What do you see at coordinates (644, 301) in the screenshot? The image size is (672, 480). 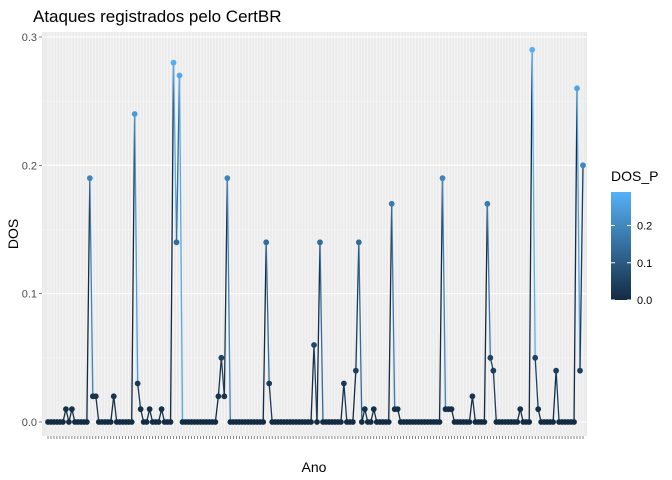 I see `legend-tick-label: 0.0` at bounding box center [644, 301].